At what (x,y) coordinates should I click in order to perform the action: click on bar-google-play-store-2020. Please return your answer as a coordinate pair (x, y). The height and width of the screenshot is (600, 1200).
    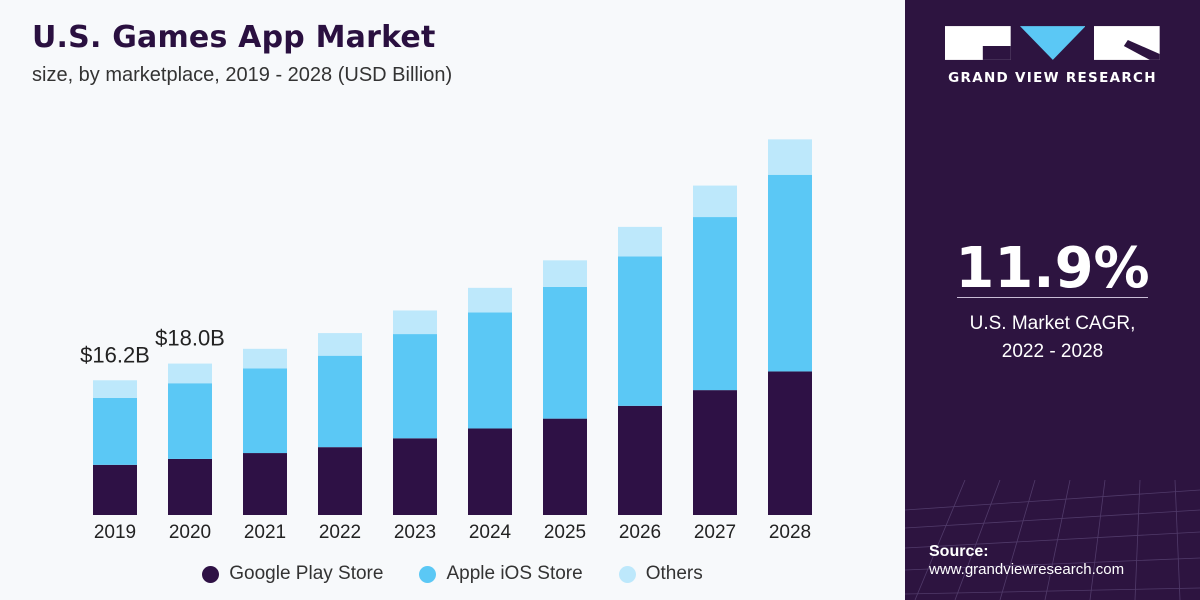
    Looking at the image, I should click on (190, 486).